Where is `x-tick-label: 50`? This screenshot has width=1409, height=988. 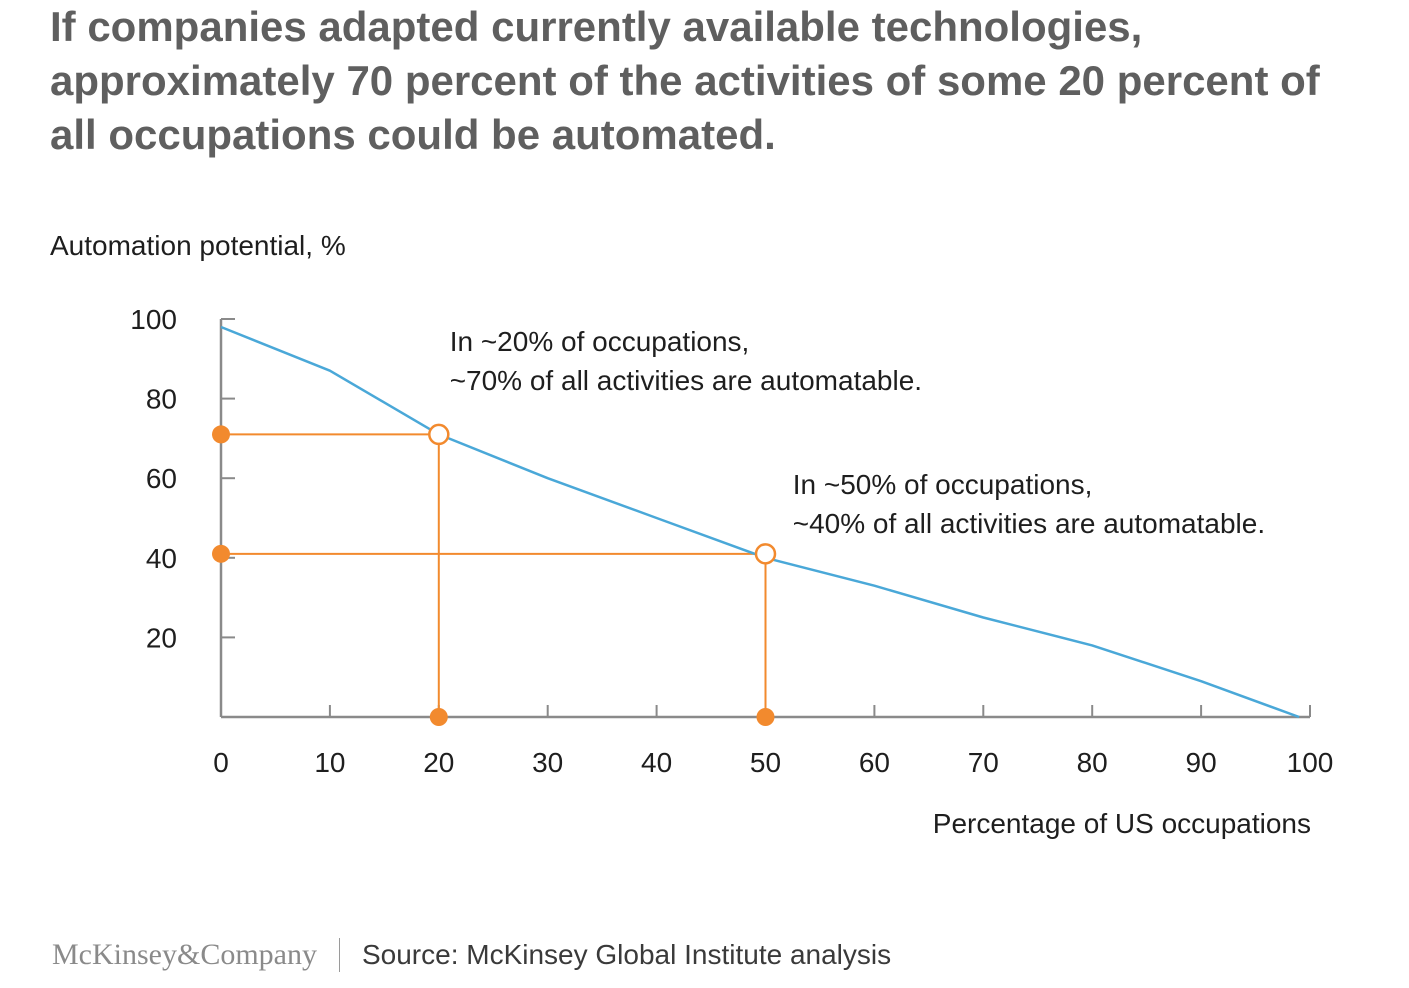 x-tick-label: 50 is located at coordinates (765, 762).